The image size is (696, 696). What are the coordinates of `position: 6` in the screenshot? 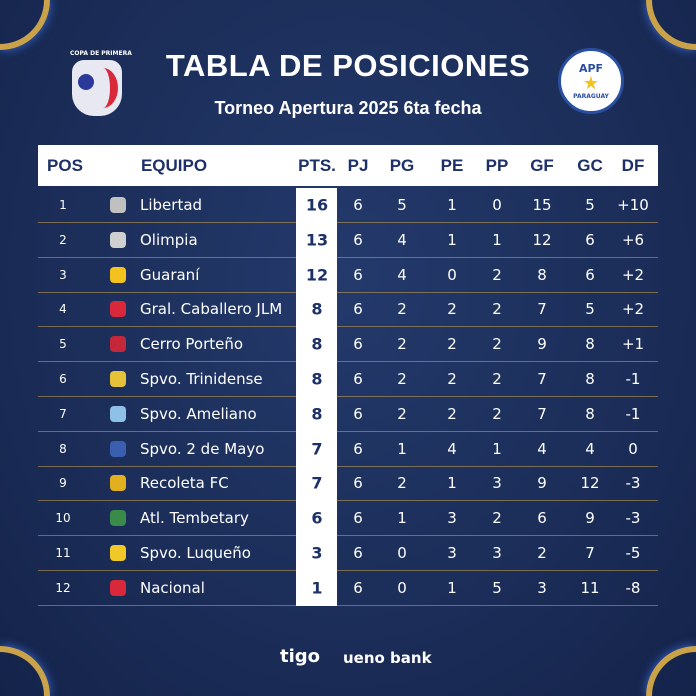 It's located at (63, 379).